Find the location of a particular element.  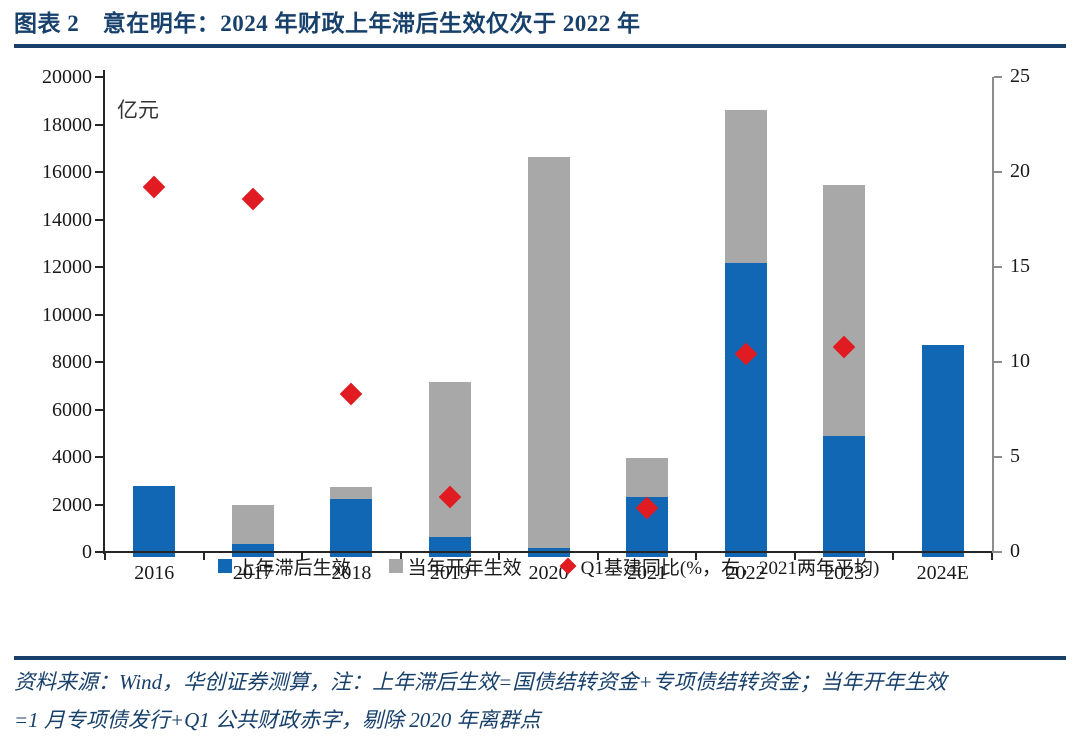

footer-divider-rule is located at coordinates (540, 658).